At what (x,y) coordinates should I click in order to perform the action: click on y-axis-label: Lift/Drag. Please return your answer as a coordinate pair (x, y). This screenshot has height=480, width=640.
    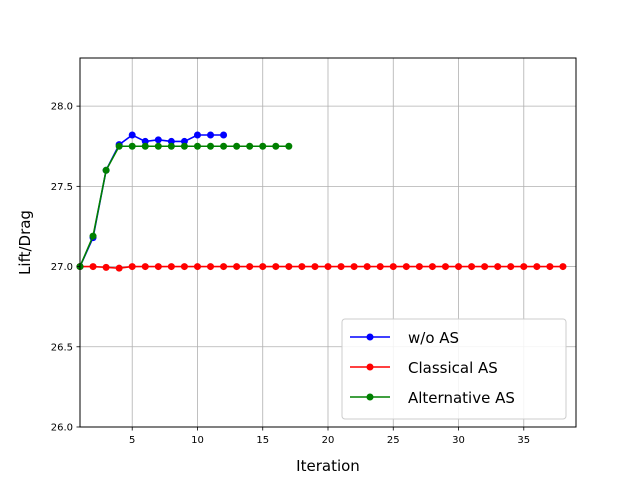
    Looking at the image, I should click on (25, 242).